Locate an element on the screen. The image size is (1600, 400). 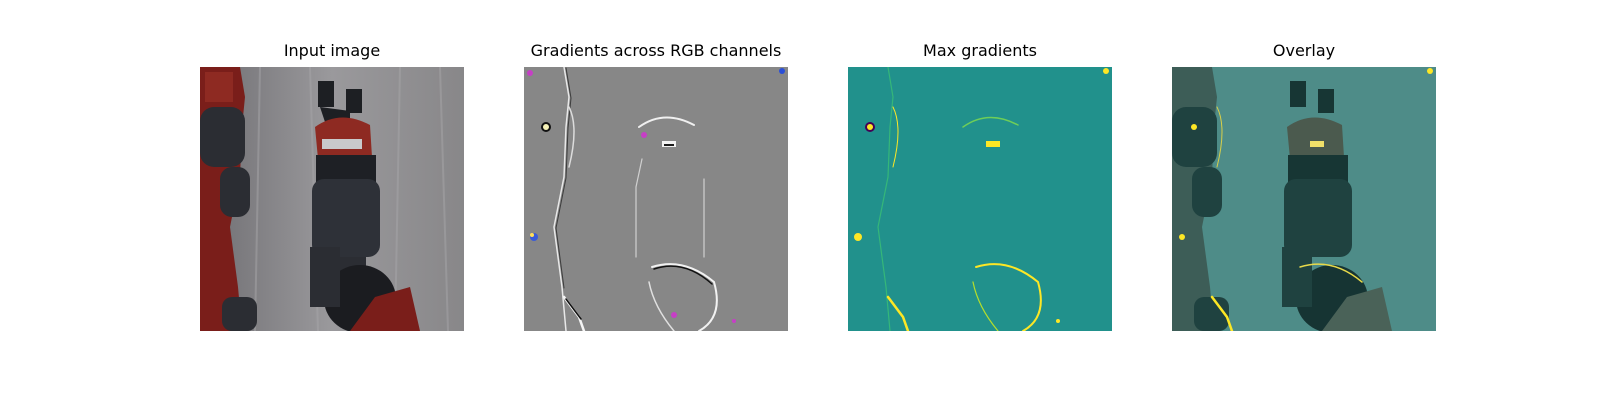
overlay-image is located at coordinates (1304, 199).